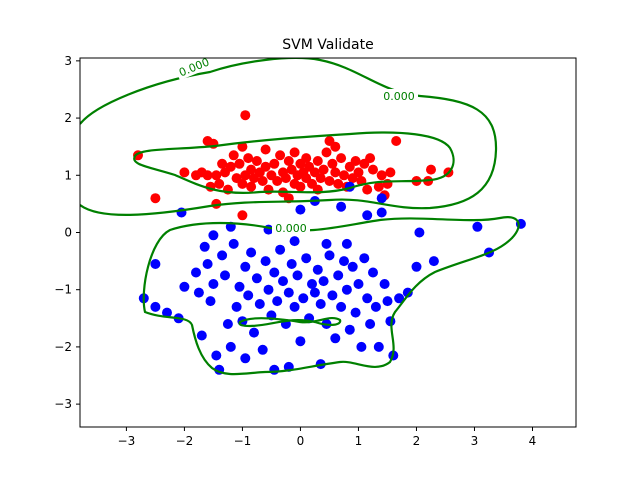 This screenshot has height=480, width=640. Describe the element at coordinates (291, 228) in the screenshot. I see `contour-label-center: 0.000` at that location.